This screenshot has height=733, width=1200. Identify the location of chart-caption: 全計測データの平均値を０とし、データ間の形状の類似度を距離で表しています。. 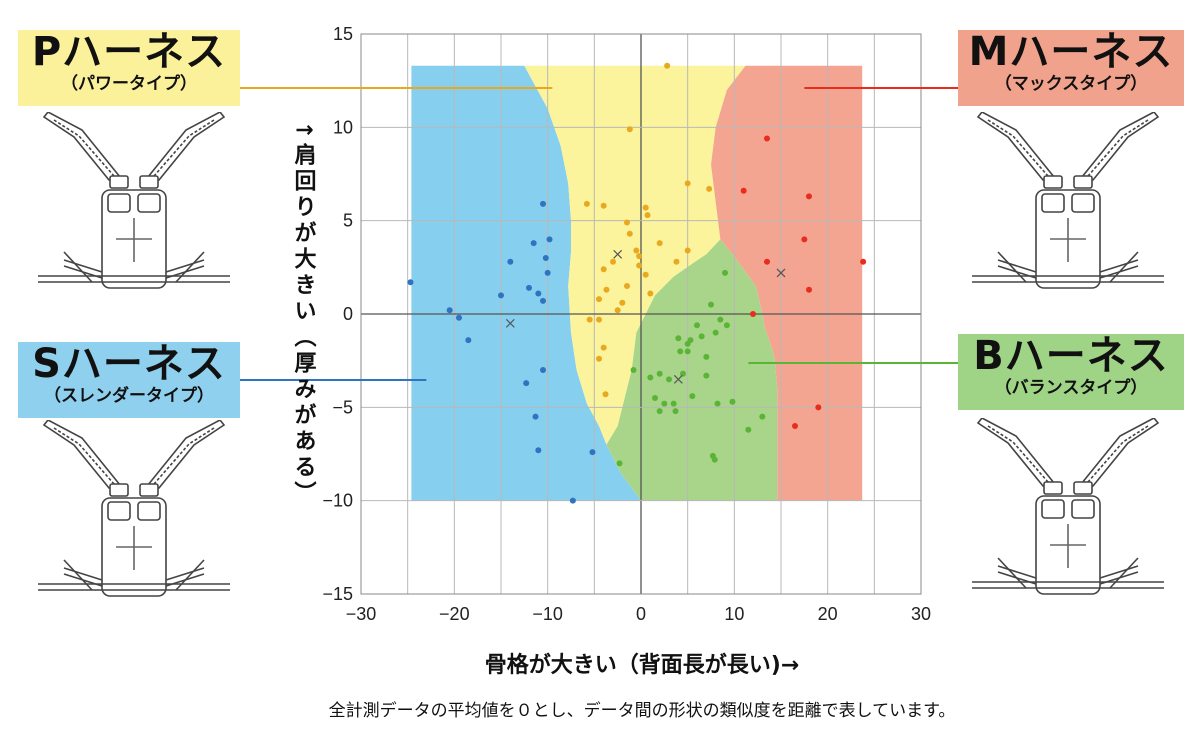
(642, 710).